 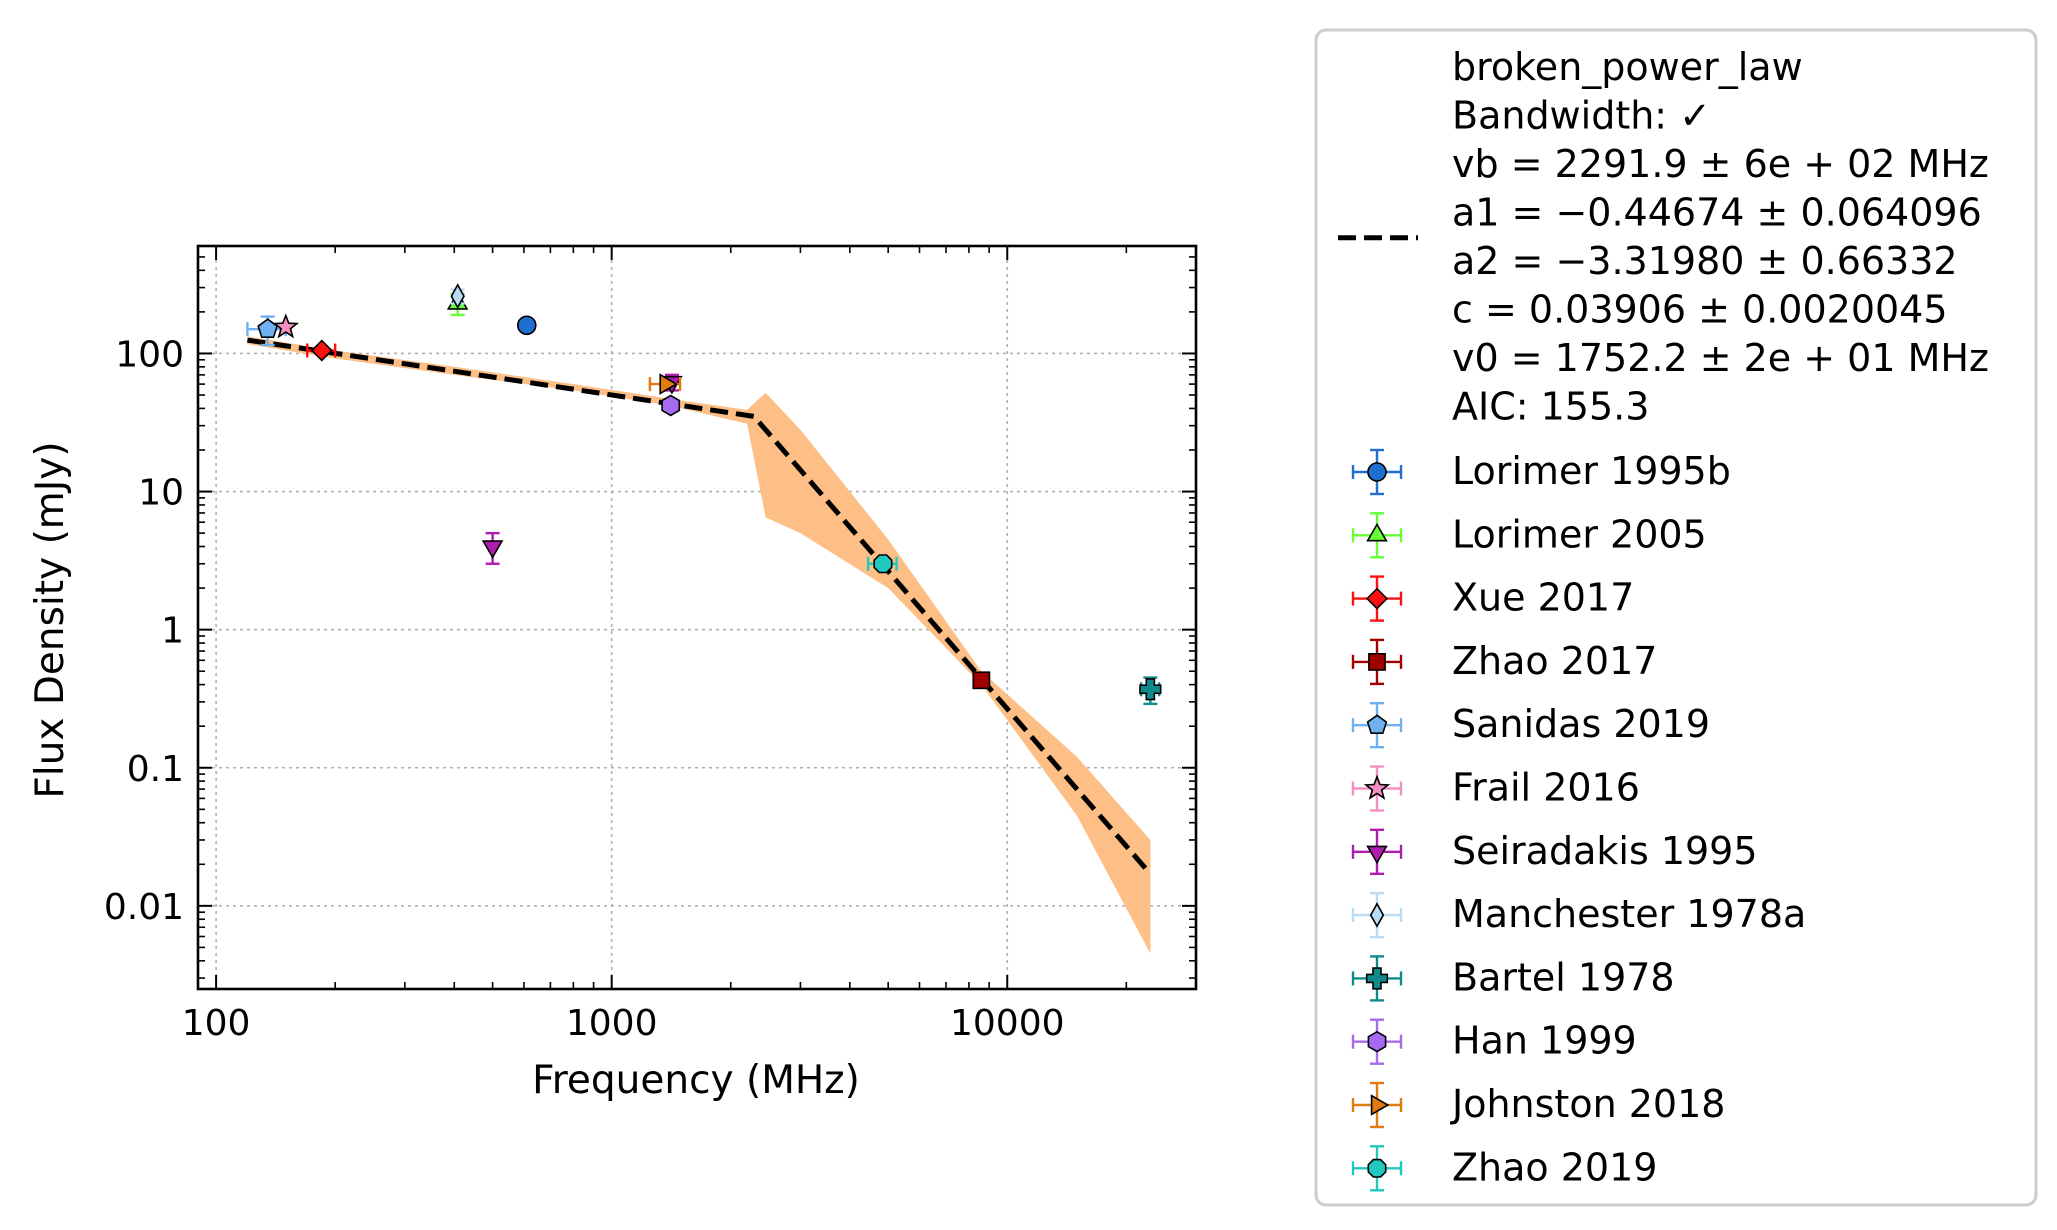 What do you see at coordinates (1377, 915) in the screenshot?
I see `legend-manchester-1978a-marker` at bounding box center [1377, 915].